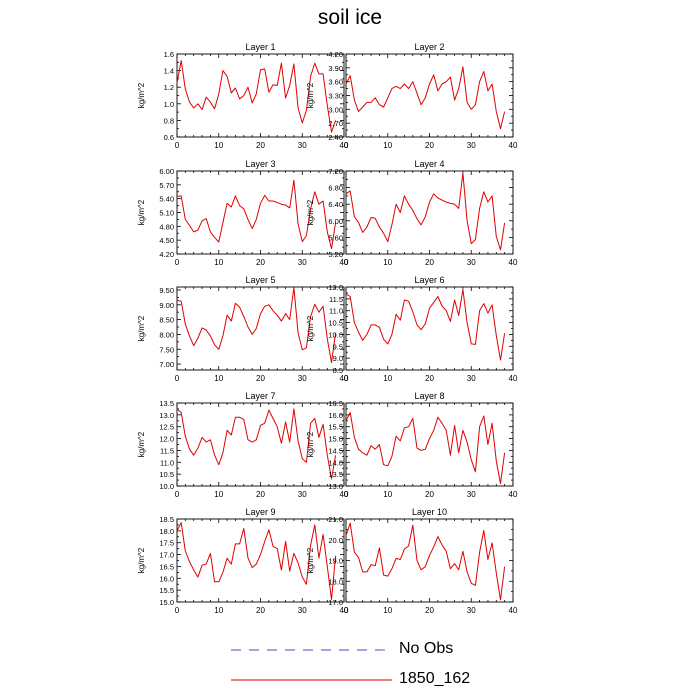  Describe the element at coordinates (260, 164) in the screenshot. I see `panel-title: Layer 3` at that location.